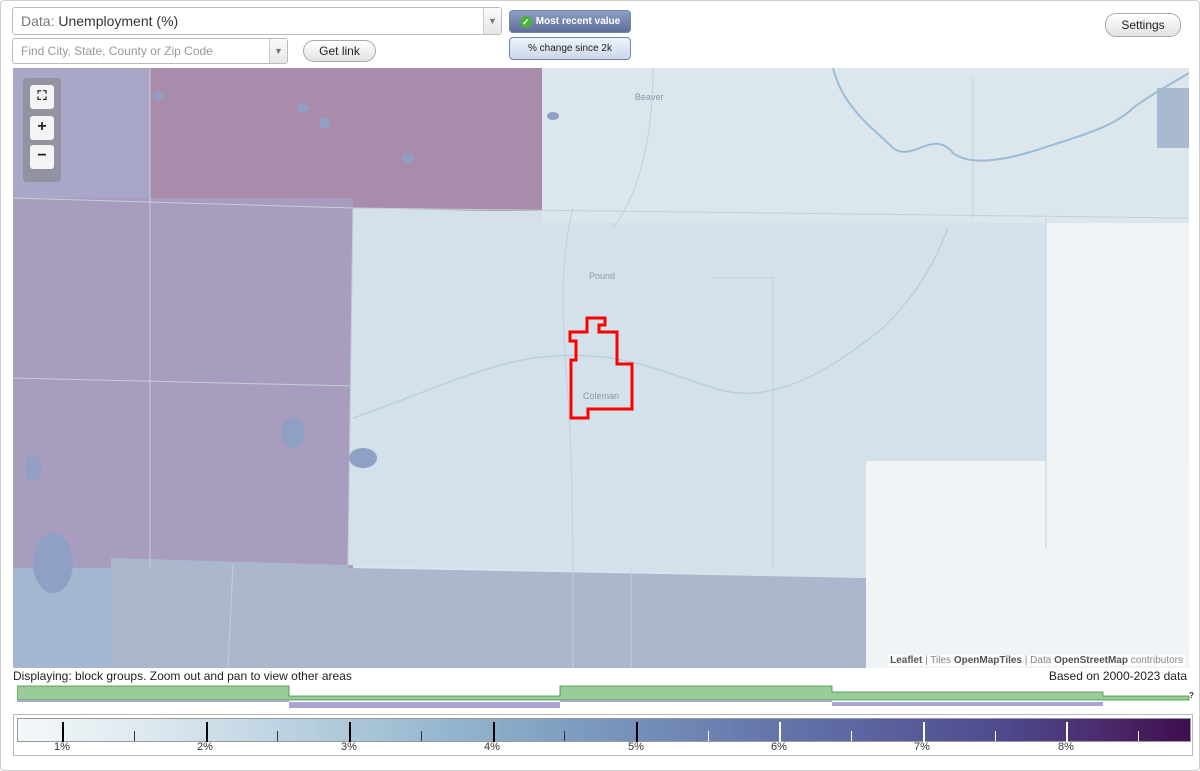 The height and width of the screenshot is (771, 1200). I want to click on selected-area-outline, so click(601, 368).